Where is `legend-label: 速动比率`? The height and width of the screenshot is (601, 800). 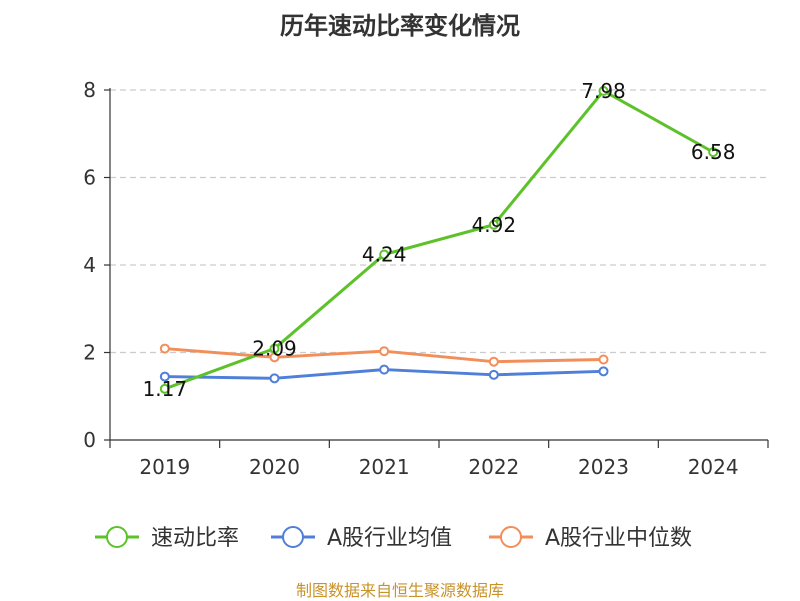 legend-label: 速动比率 is located at coordinates (195, 538).